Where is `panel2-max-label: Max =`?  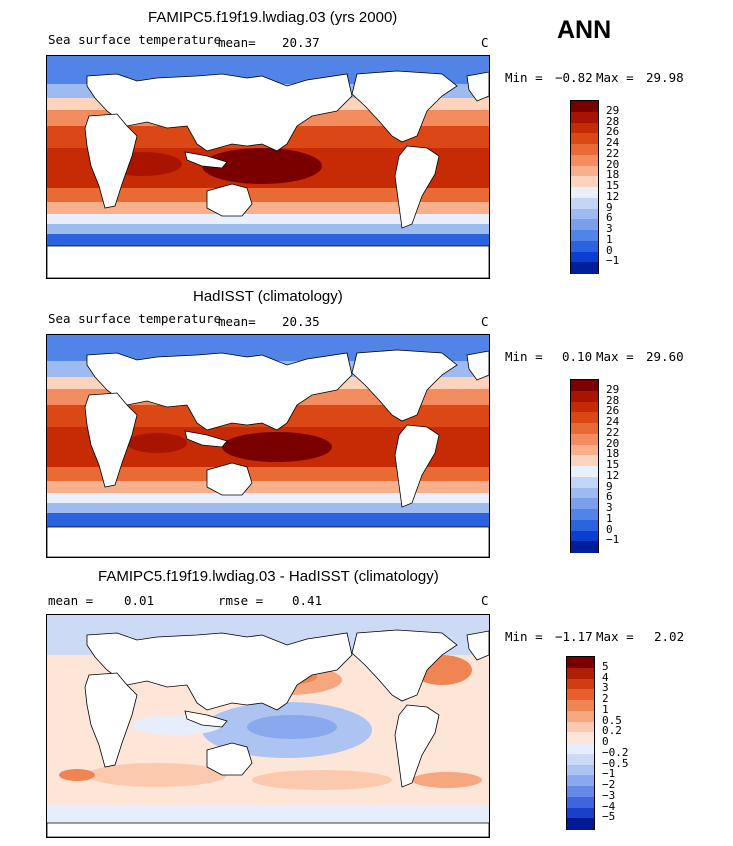 panel2-max-label: Max = is located at coordinates (615, 356).